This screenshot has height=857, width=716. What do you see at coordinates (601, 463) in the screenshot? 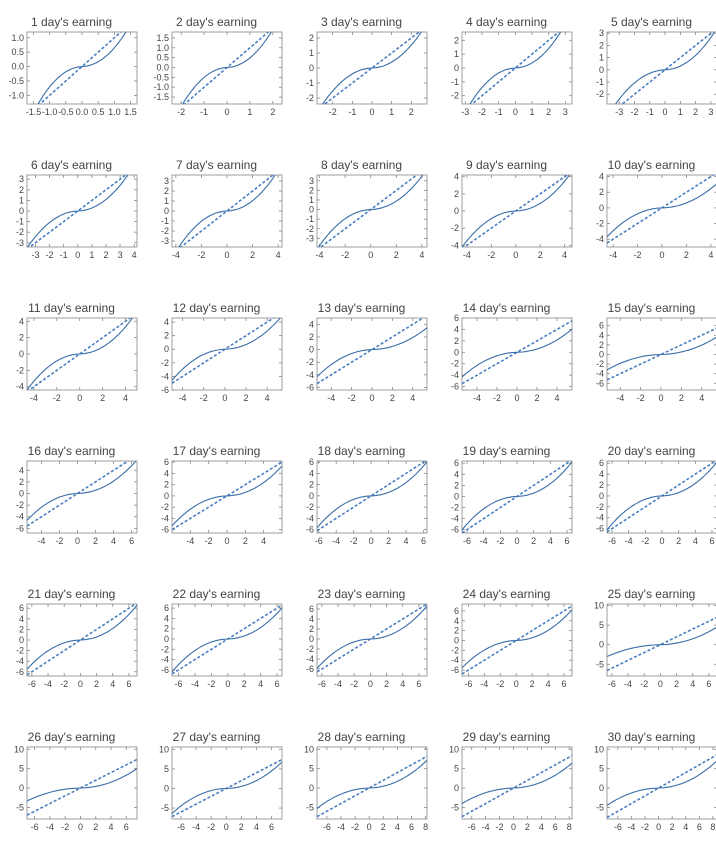
I see `y-tick-label: 6` at bounding box center [601, 463].